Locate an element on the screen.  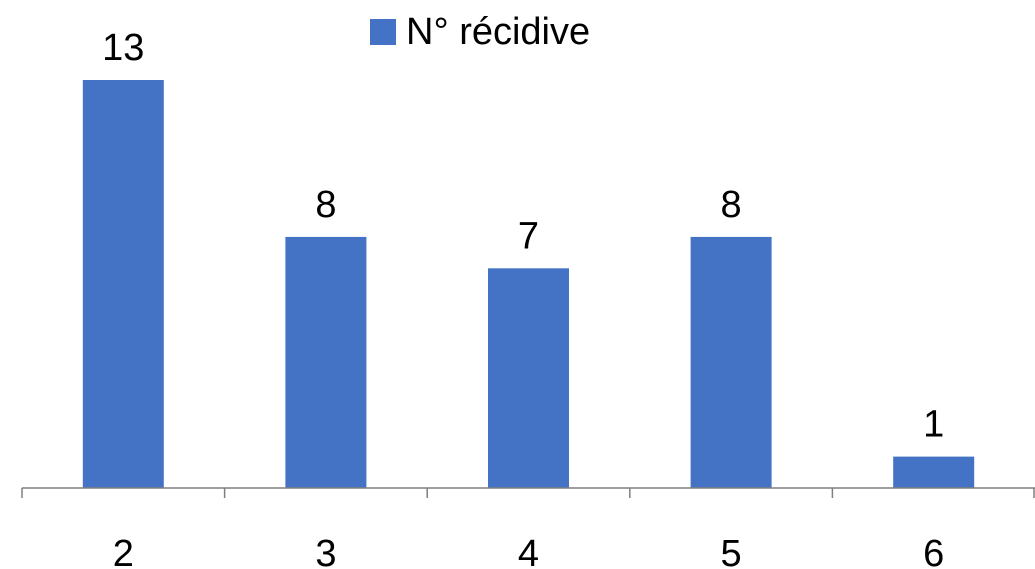
legend-label: N° récidive is located at coordinates (498, 32).